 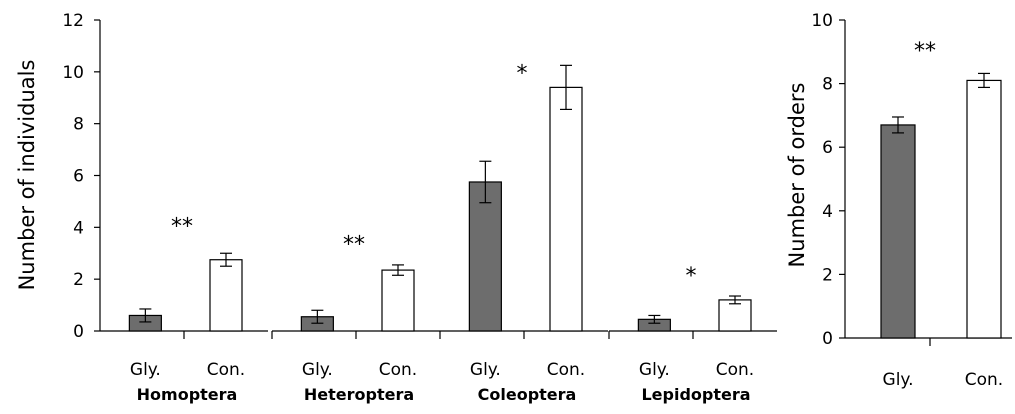 I want to click on group-label: Coleoptera, so click(x=527, y=394).